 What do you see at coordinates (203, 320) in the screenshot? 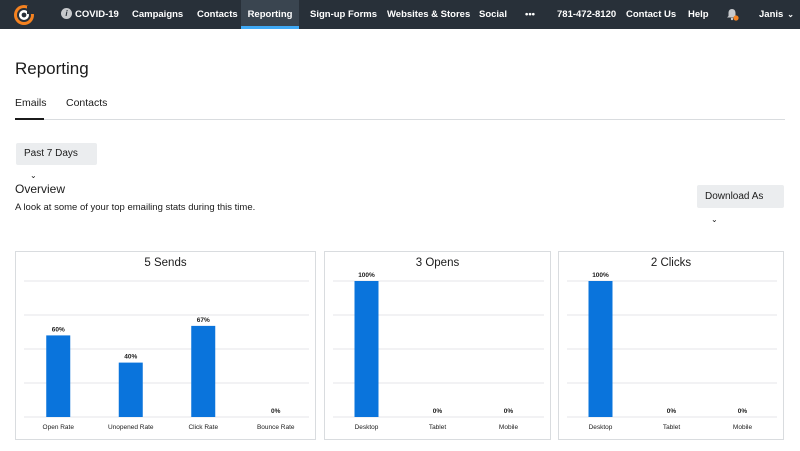
I see `data-label: 67%` at bounding box center [203, 320].